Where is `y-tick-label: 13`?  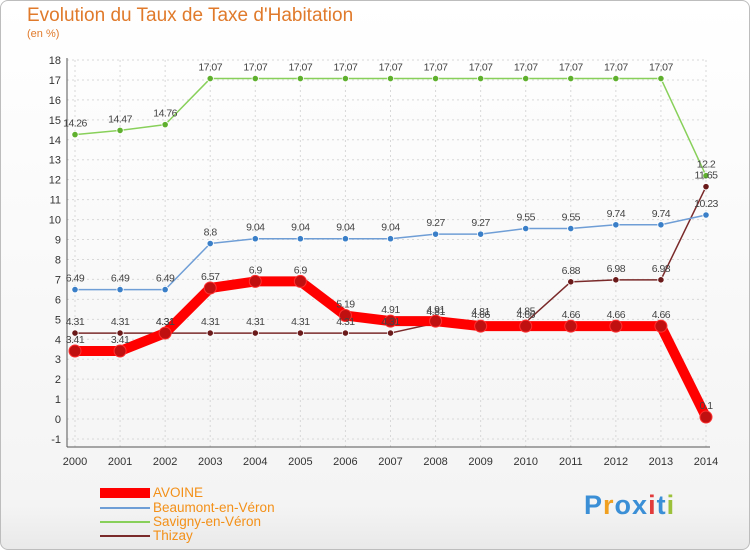 y-tick-label: 13 is located at coordinates (55, 161).